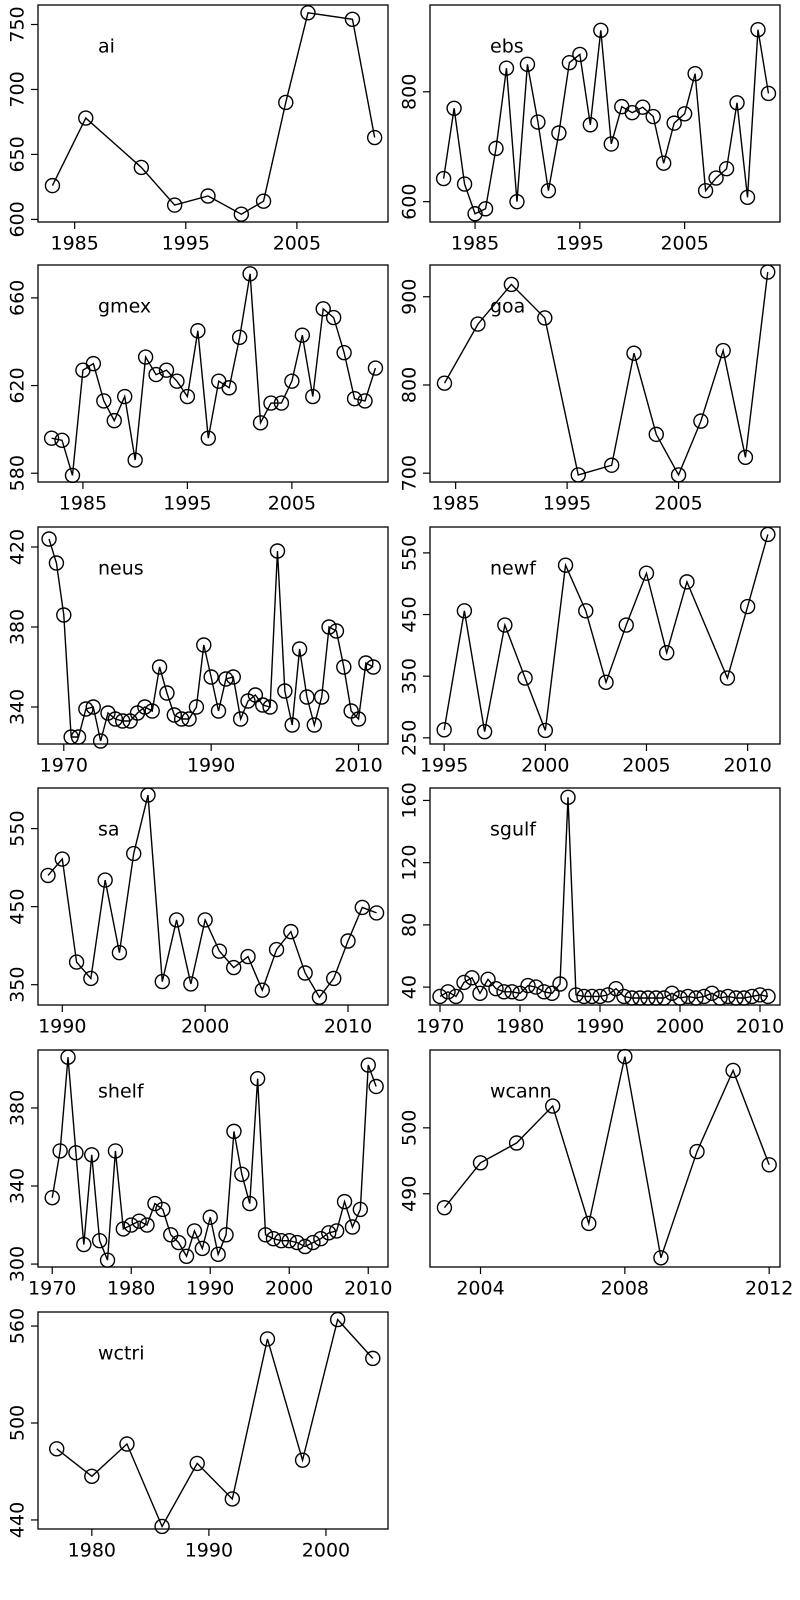 The image size is (800, 1600). Describe the element at coordinates (592, 909) in the screenshot. I see `panel: 40 80 120 160 1970 1980 1990 2000 2010 sgulf` at that location.